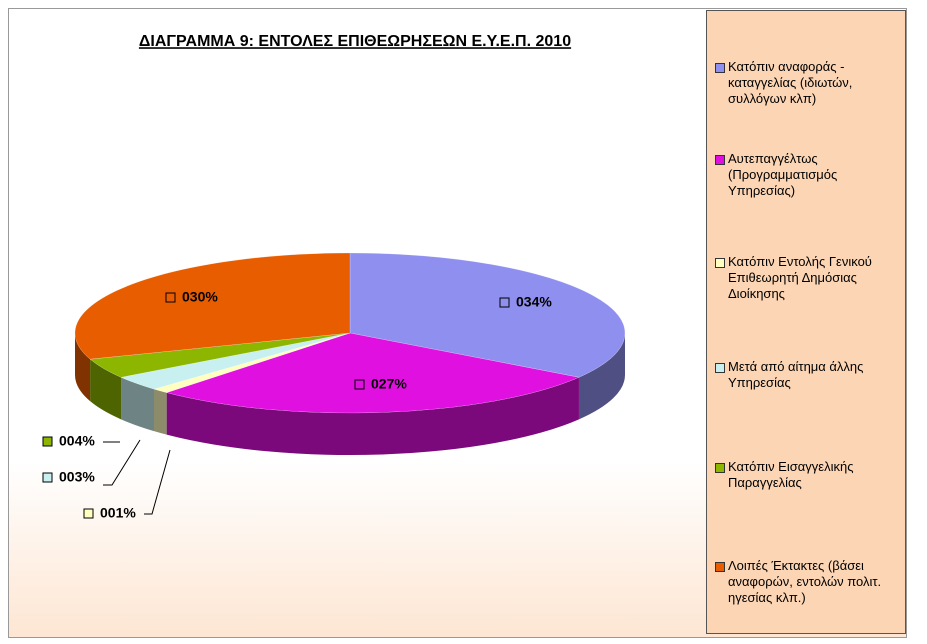  Describe the element at coordinates (791, 474) in the screenshot. I see `legend-label: Κατόπιν Εισαγγελικής Παραγγελίας` at that location.